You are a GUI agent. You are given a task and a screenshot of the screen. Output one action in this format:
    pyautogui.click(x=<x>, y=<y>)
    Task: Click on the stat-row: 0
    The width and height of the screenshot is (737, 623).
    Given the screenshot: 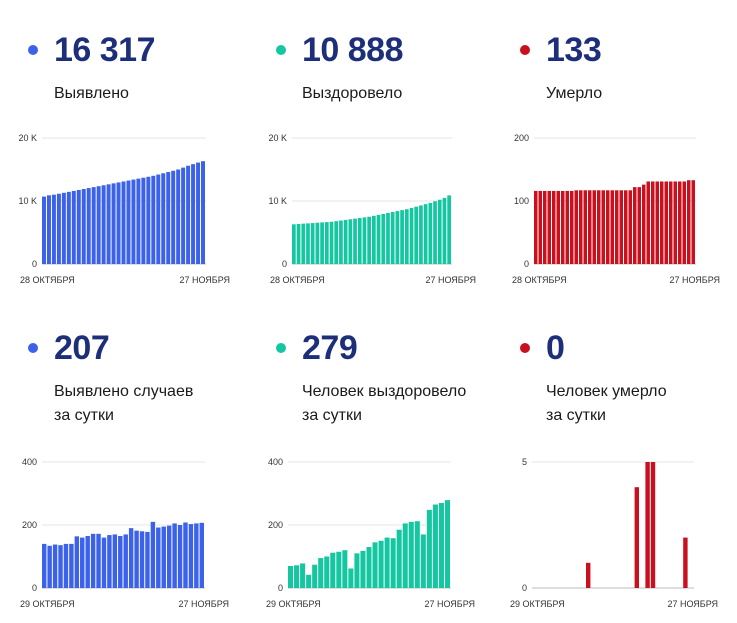 What is the action you would take?
    pyautogui.click(x=539, y=348)
    